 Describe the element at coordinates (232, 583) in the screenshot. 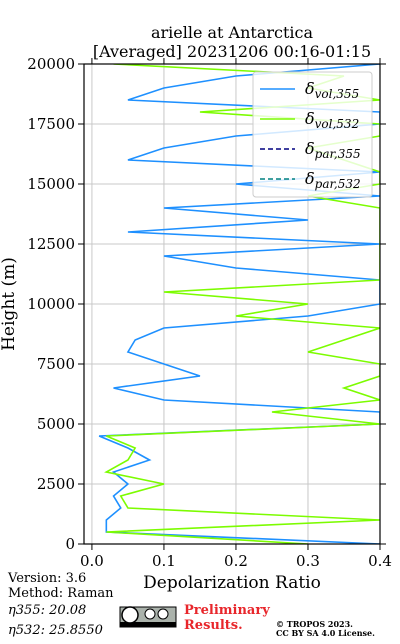

I see `x-axis-label: Depolarization Ratio` at that location.